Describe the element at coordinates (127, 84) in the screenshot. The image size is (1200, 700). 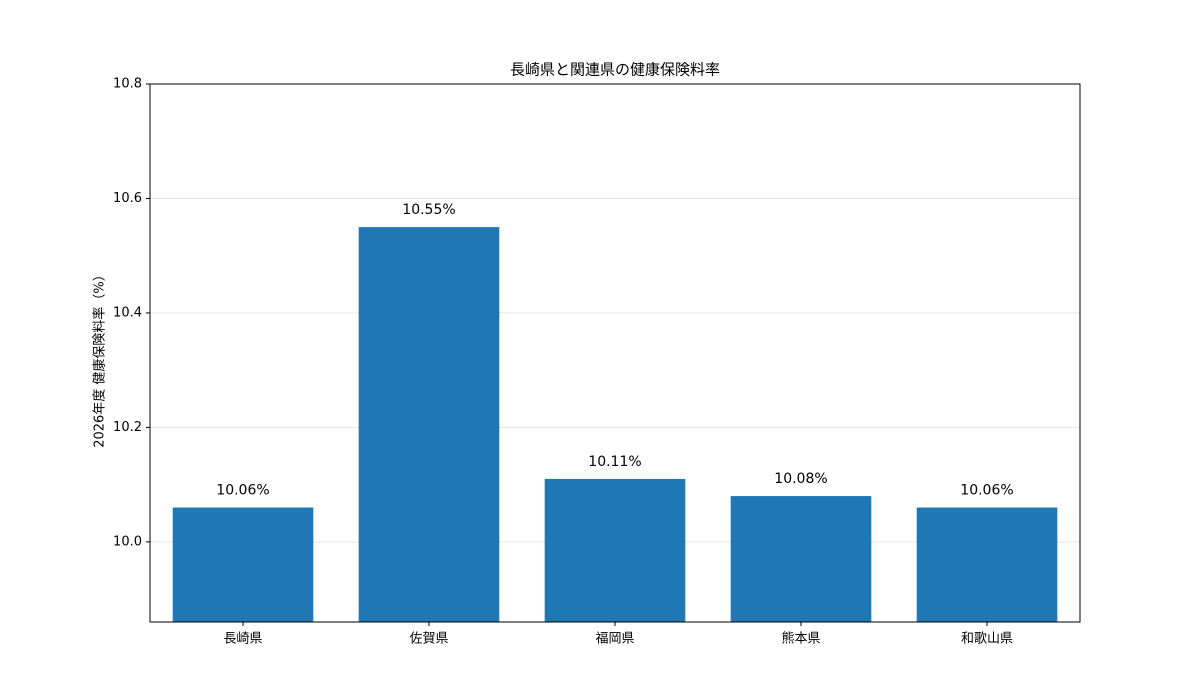
I see `y-tick-label: 10.8` at that location.